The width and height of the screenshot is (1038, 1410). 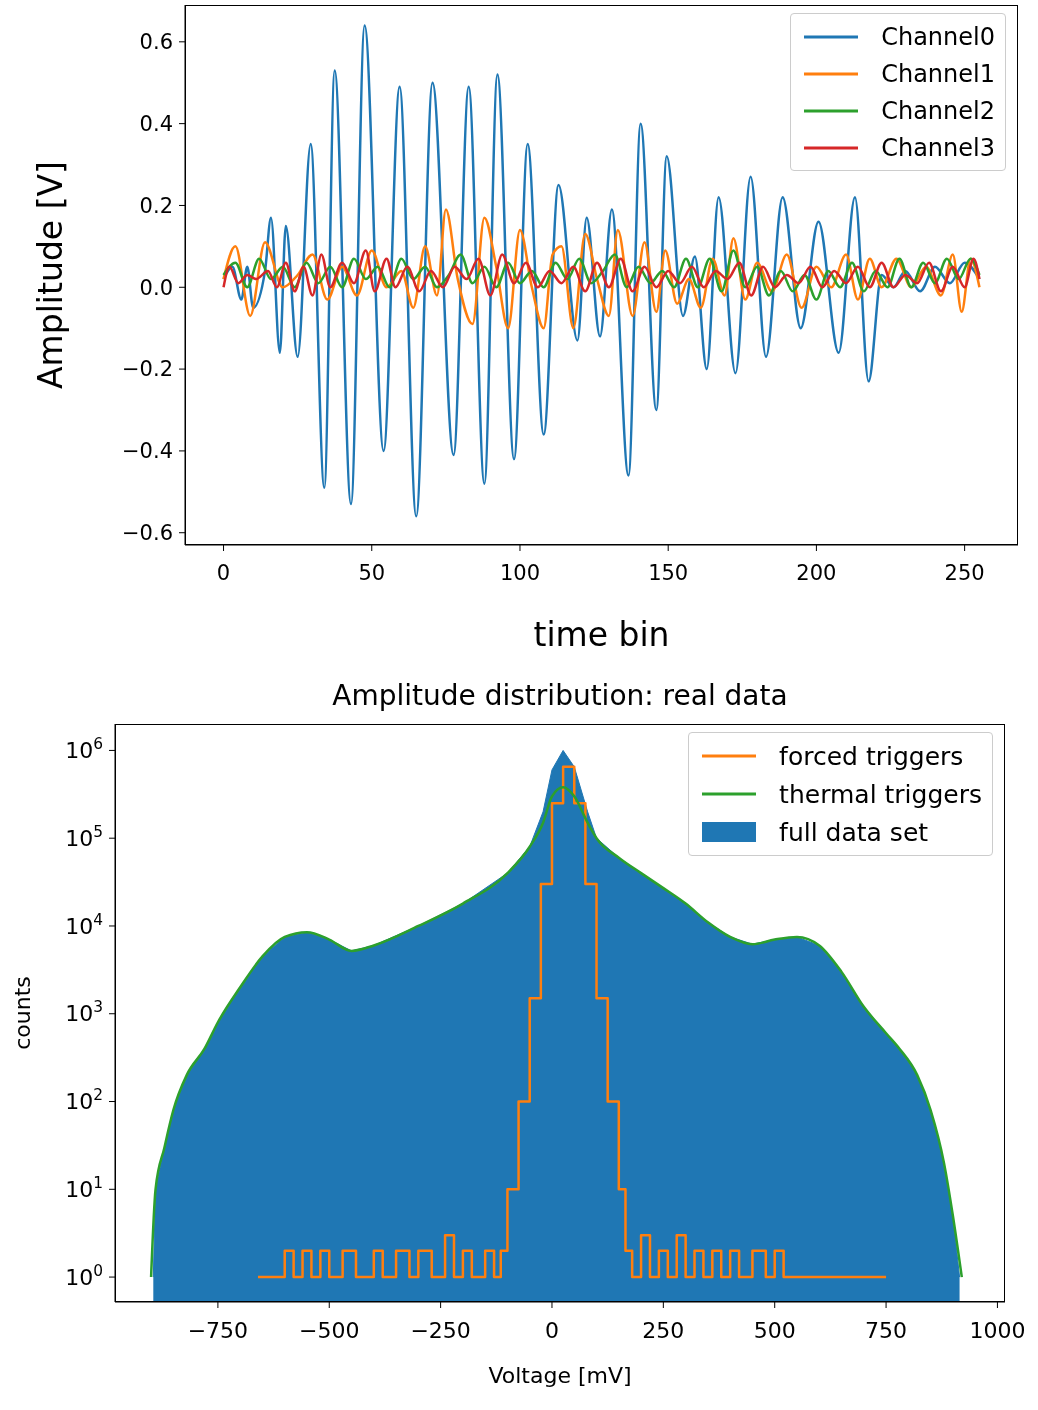 What do you see at coordinates (854, 832) in the screenshot?
I see `legend-label: full data set` at bounding box center [854, 832].